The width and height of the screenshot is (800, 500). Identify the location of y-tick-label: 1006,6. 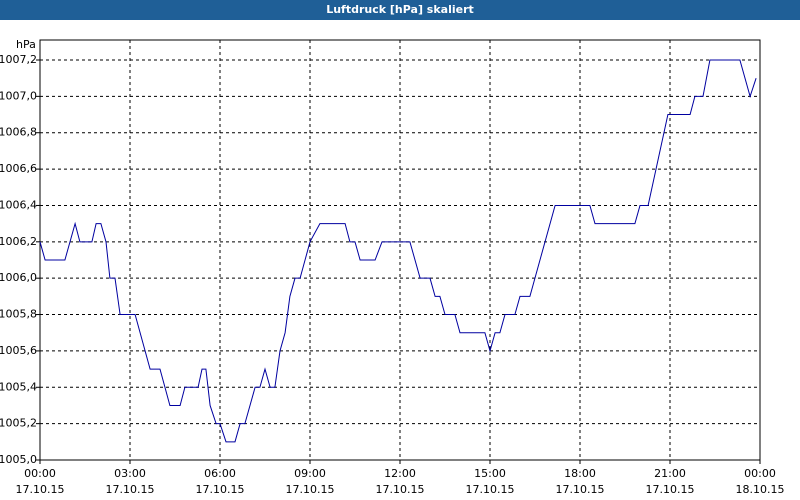
(18, 168).